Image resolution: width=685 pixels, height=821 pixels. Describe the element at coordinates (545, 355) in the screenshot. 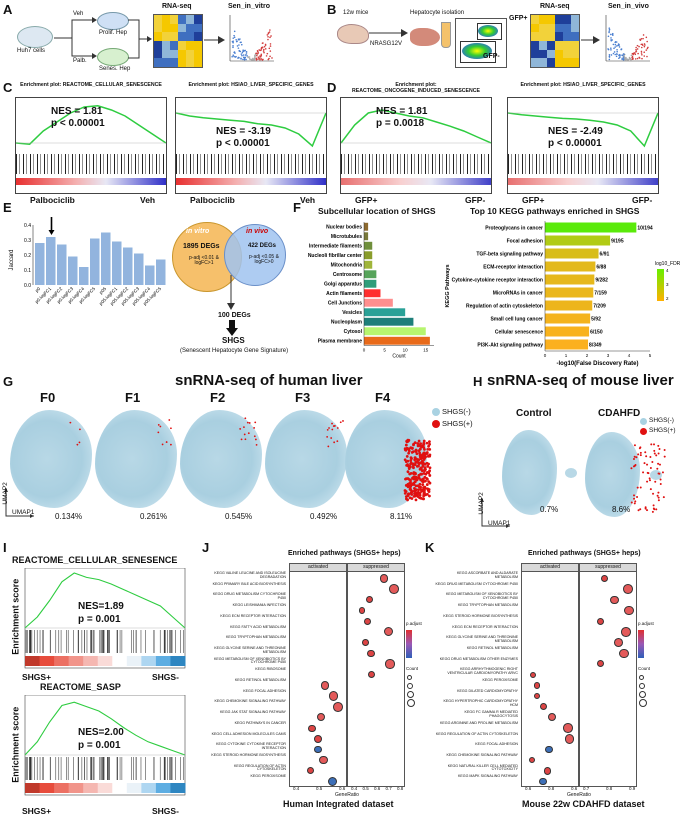

I see `kegg-xtick: 0` at that location.